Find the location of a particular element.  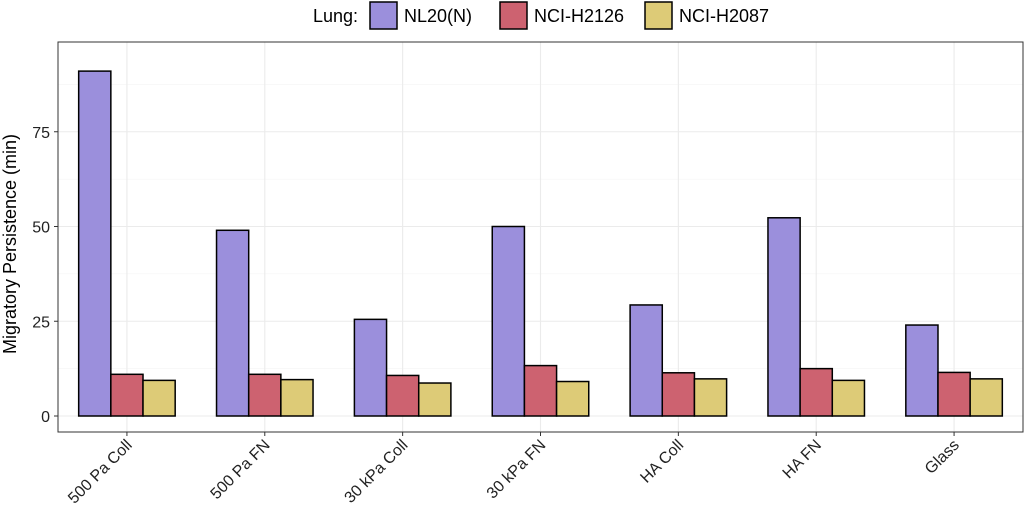

bar-nl20-n--5 is located at coordinates (646, 360).